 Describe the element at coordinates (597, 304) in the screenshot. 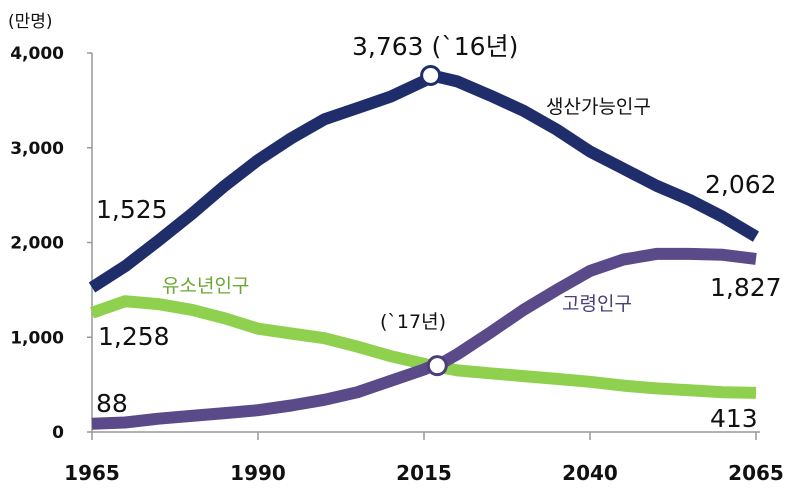

I see `legend-label-elderly: 고령인구` at that location.